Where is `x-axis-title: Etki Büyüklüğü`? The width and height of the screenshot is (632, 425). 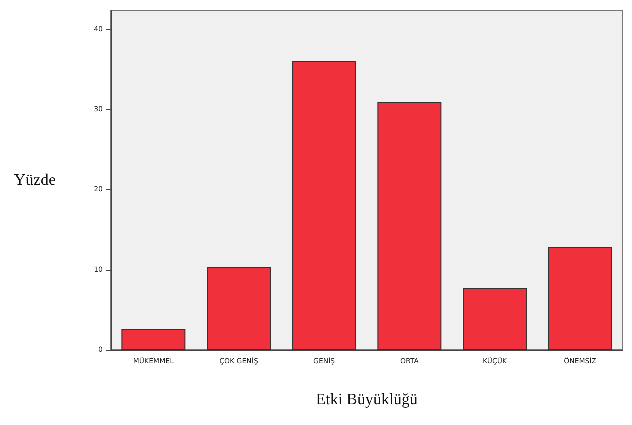 x-axis-title: Etki Büyüklüğü is located at coordinates (367, 400).